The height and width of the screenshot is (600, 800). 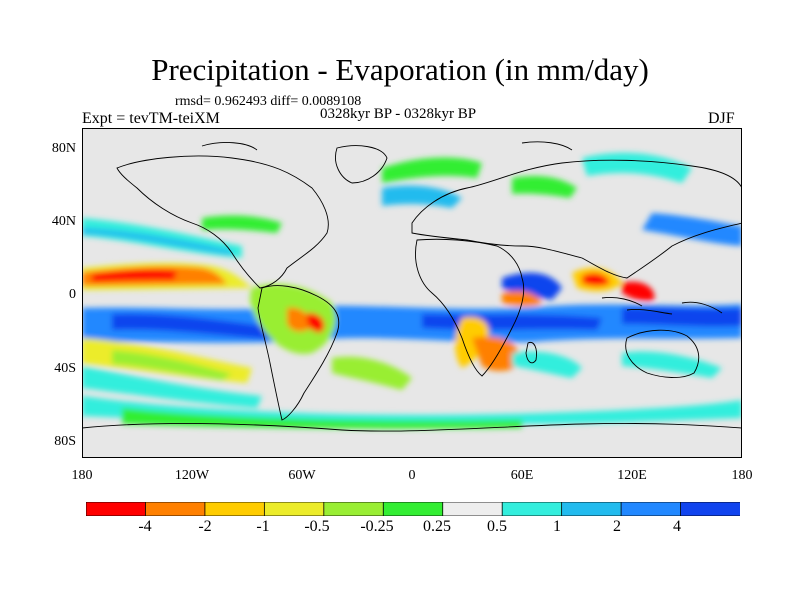 I want to click on colorbar-label: 0.5, so click(x=497, y=526).